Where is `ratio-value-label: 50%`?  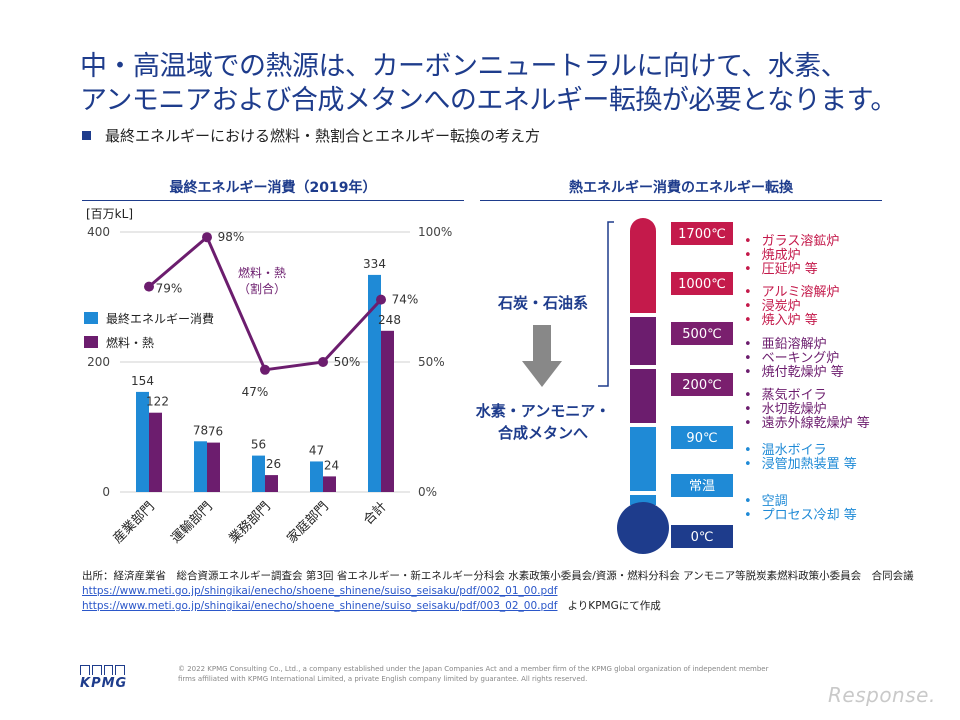
ratio-value-label: 50% is located at coordinates (347, 362).